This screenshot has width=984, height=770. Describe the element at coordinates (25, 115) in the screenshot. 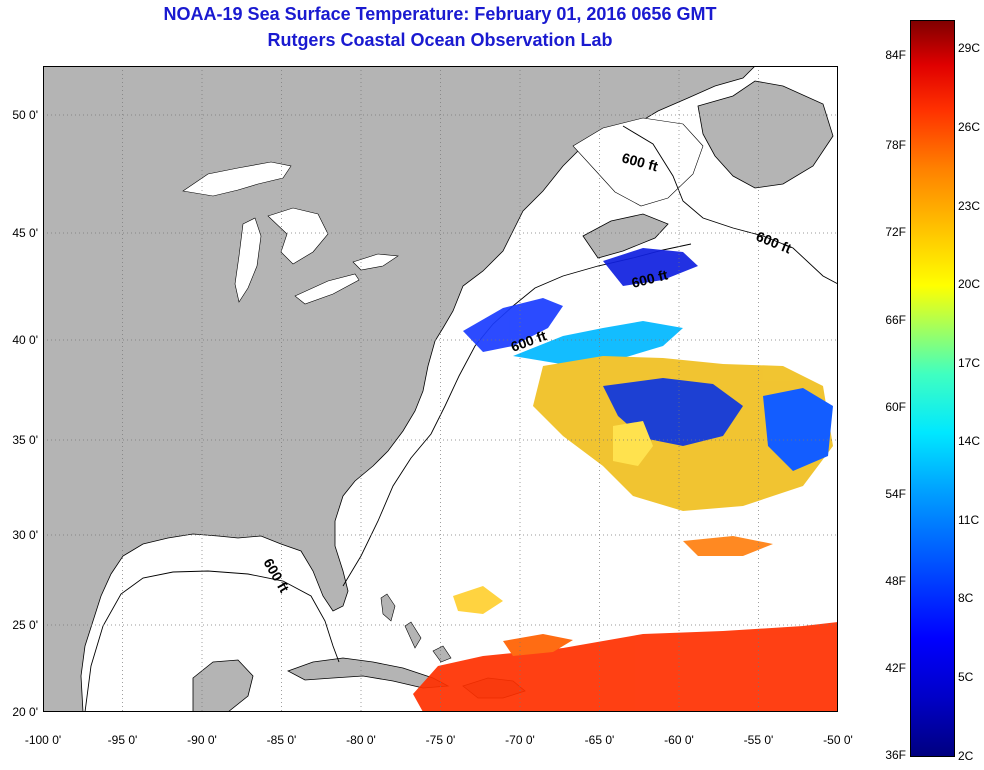

I see `y-tick-label: 50 0'` at that location.